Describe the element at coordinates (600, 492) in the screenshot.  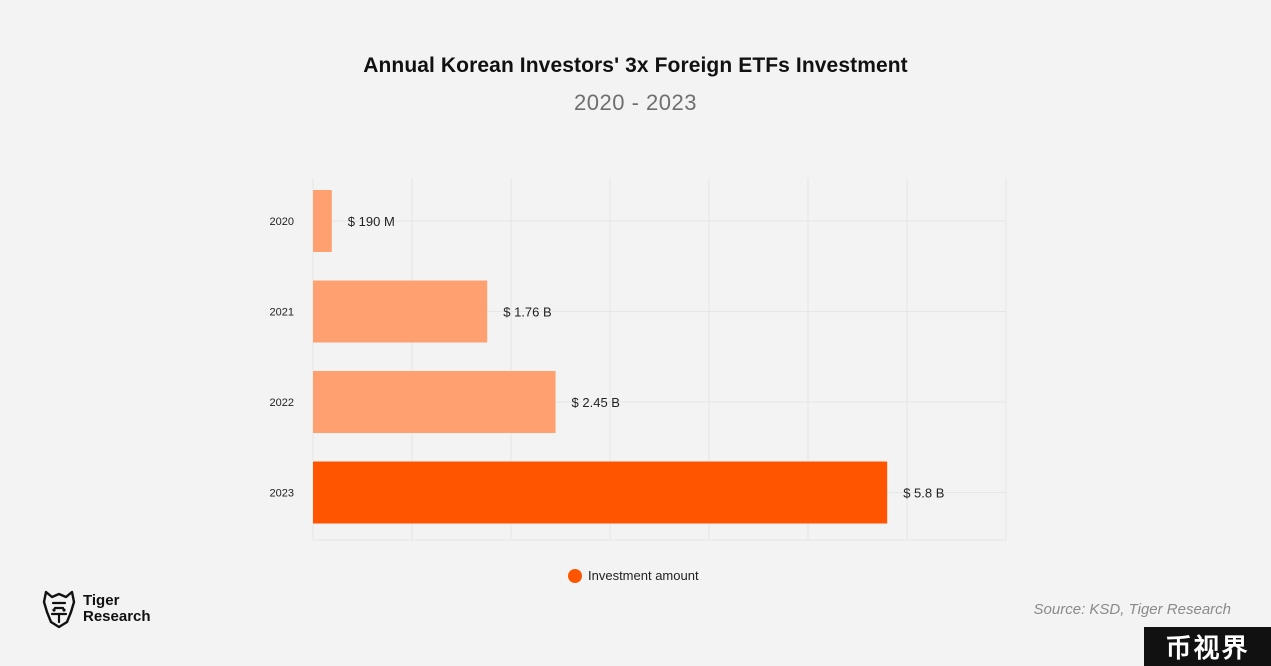
I see `bar-2023` at that location.